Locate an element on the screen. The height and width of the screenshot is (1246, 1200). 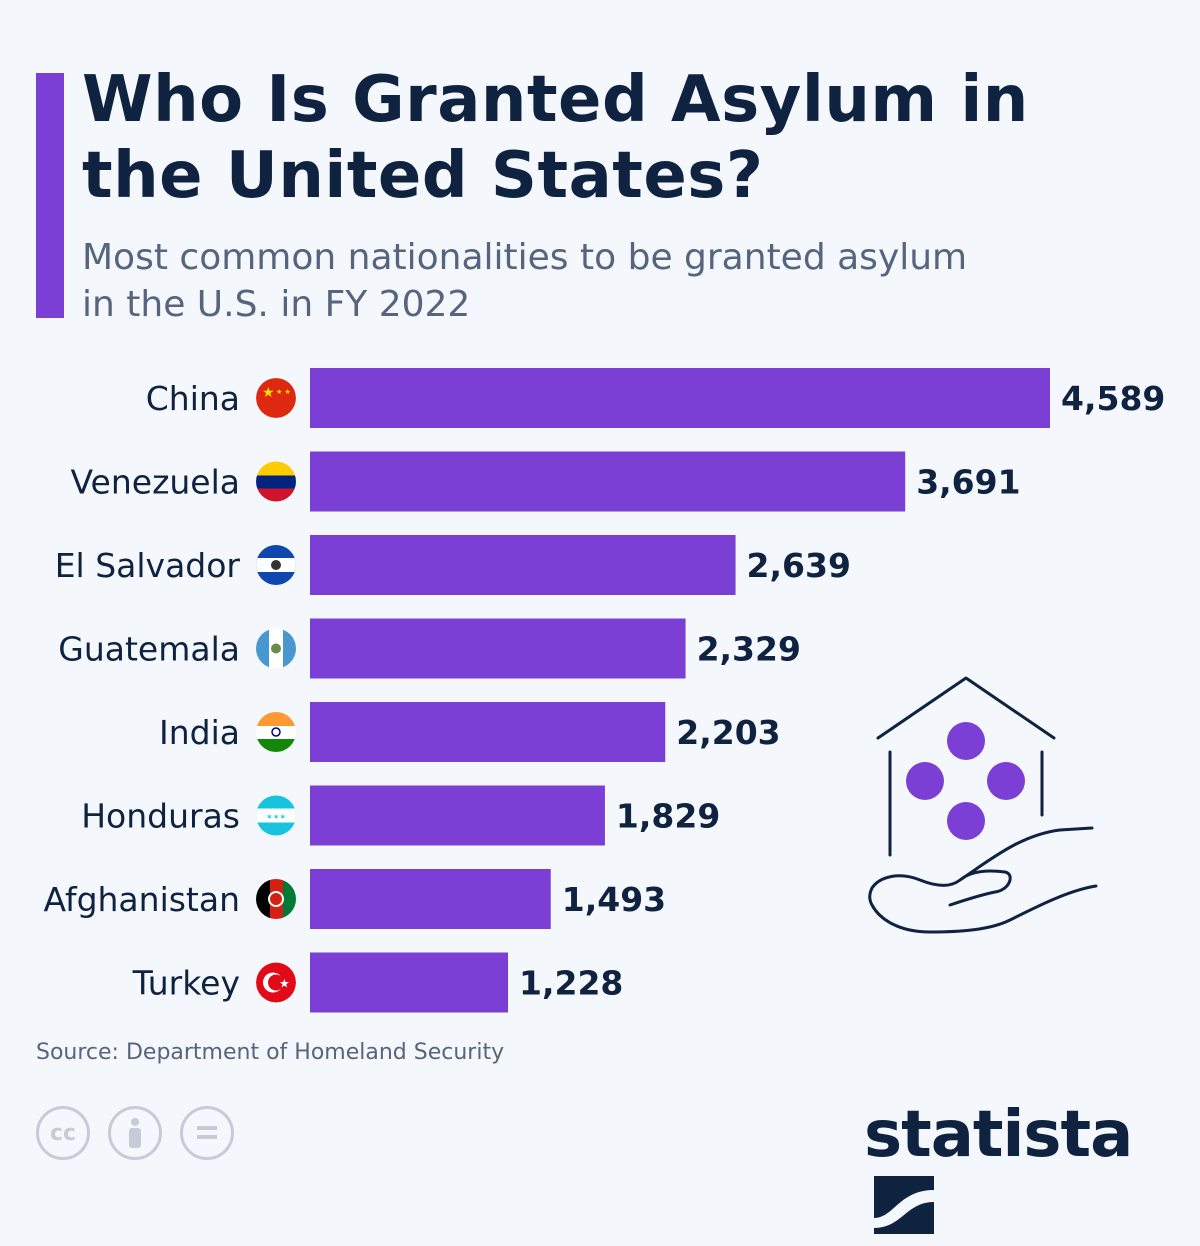
source-note: Source: Department of Homeland Security is located at coordinates (270, 1052).